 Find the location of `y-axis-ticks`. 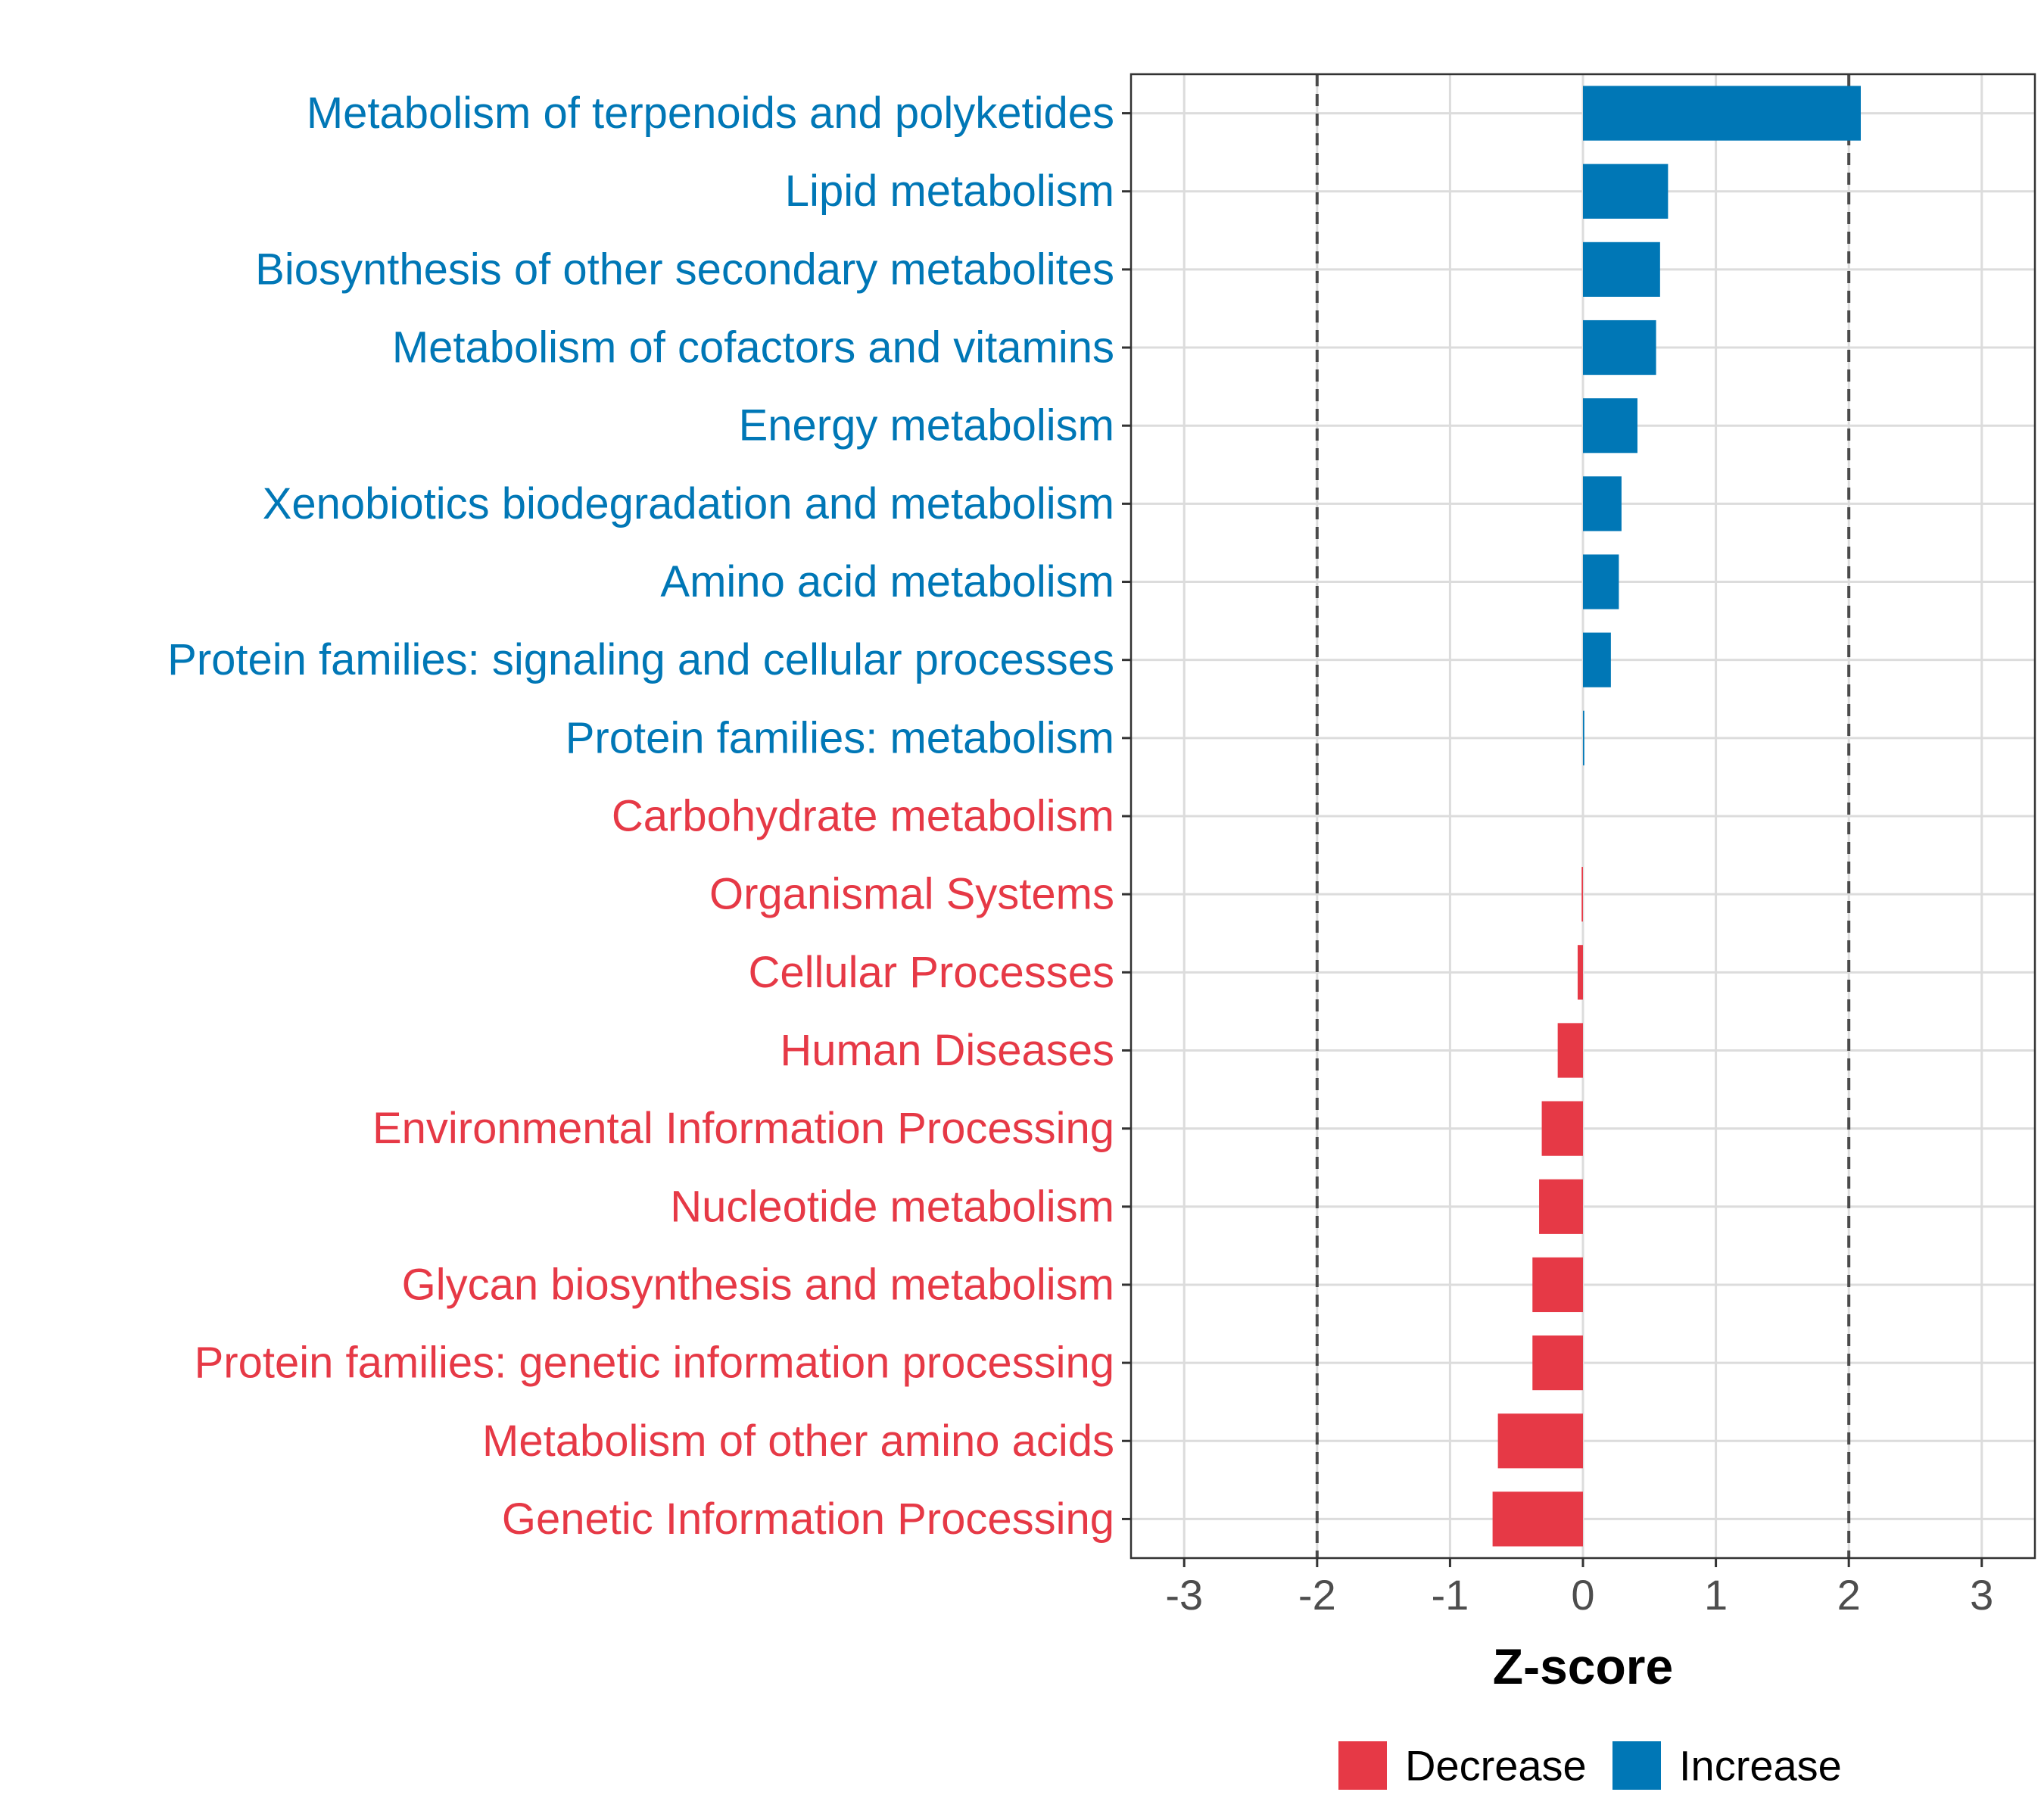

y-axis-ticks is located at coordinates (1126, 816).